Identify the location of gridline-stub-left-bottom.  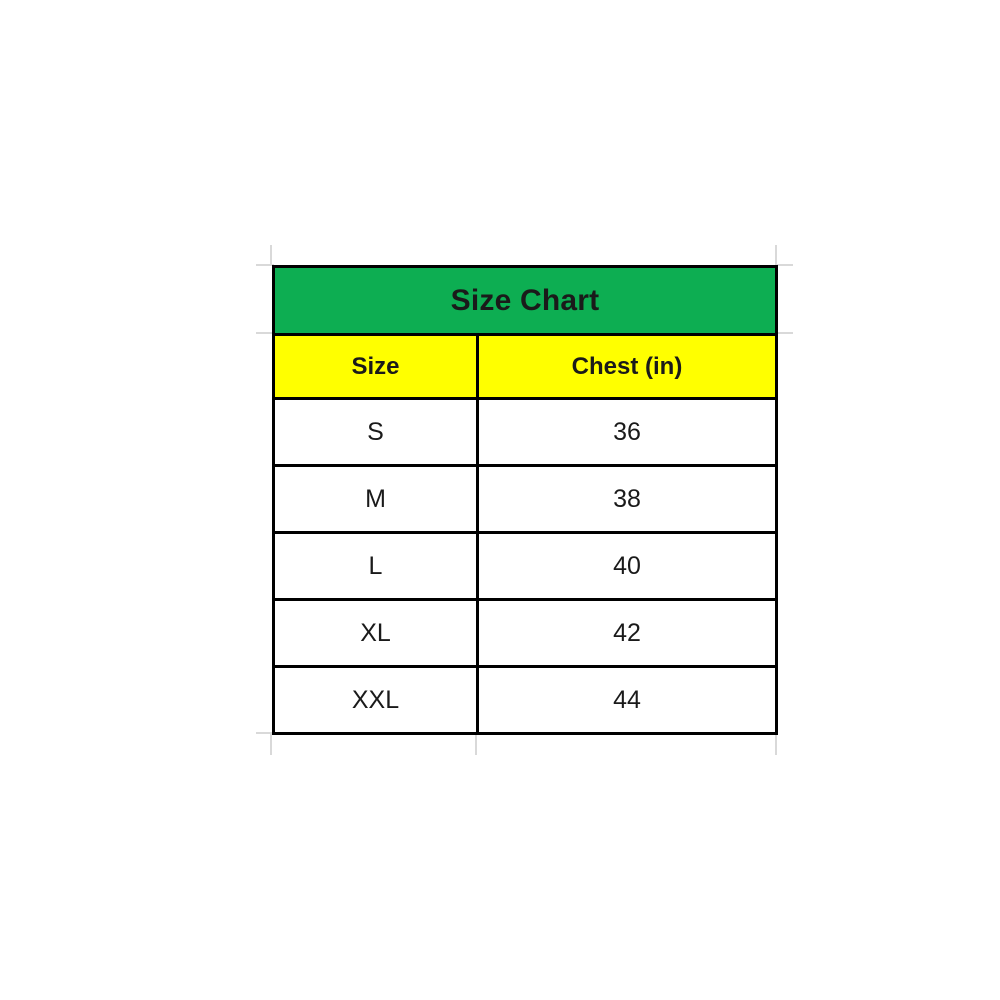
(271, 744).